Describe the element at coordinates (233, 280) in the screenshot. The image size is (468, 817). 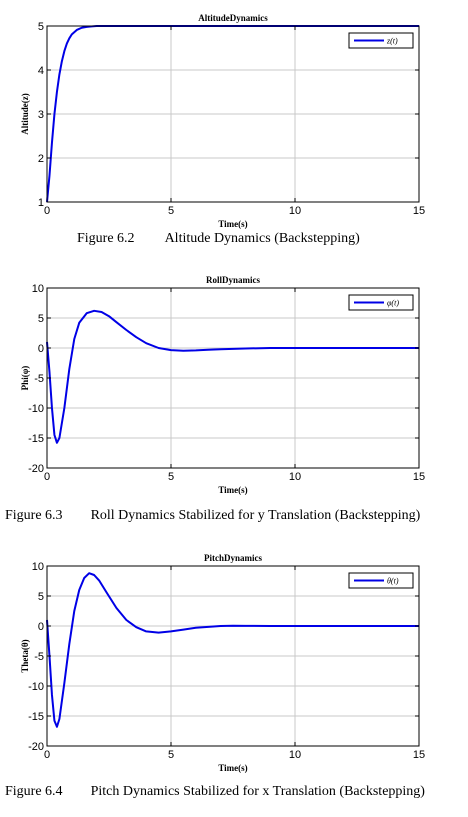
I see `chart-title: RollDynamics` at that location.